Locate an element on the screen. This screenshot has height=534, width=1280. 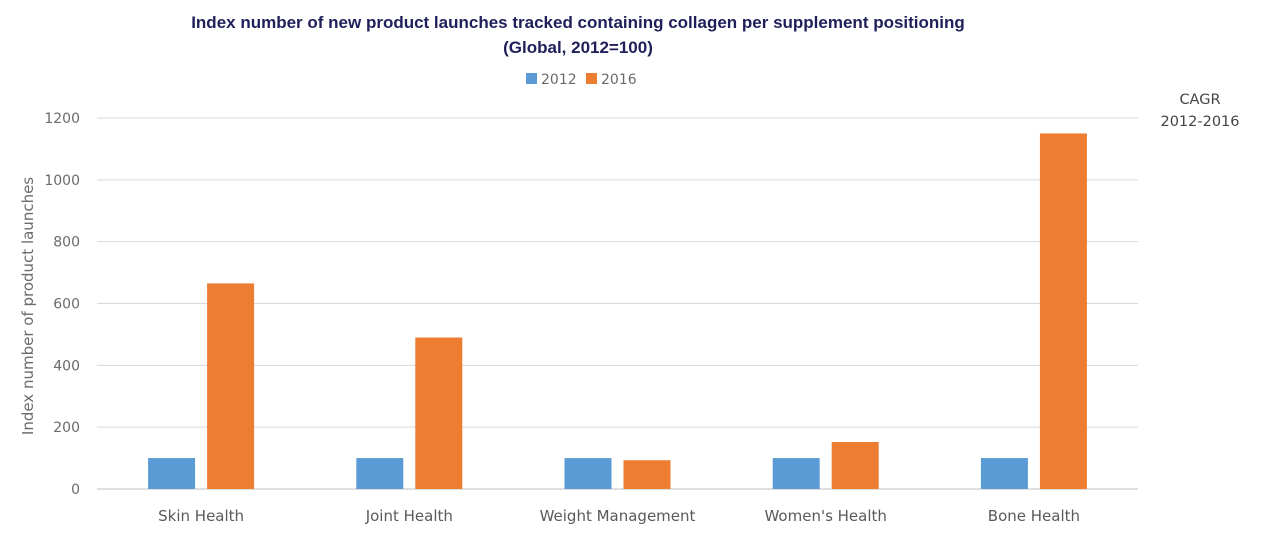
chart-subtitle: (Global, 2012=100) is located at coordinates (578, 47).